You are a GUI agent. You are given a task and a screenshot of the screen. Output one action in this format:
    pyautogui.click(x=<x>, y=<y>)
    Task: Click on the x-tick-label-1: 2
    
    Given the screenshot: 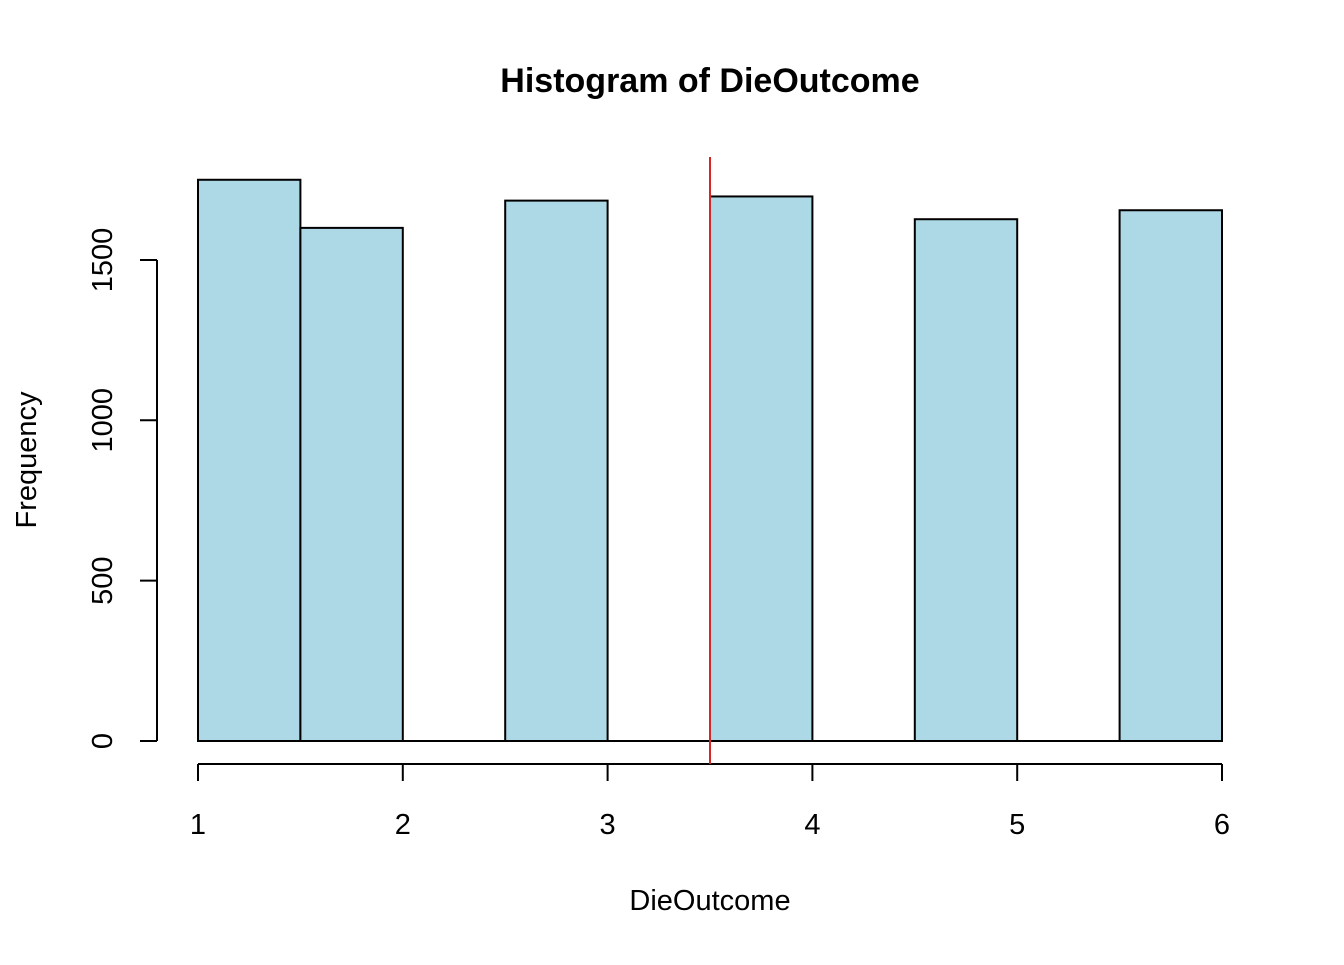 What is the action you would take?
    pyautogui.click(x=403, y=825)
    